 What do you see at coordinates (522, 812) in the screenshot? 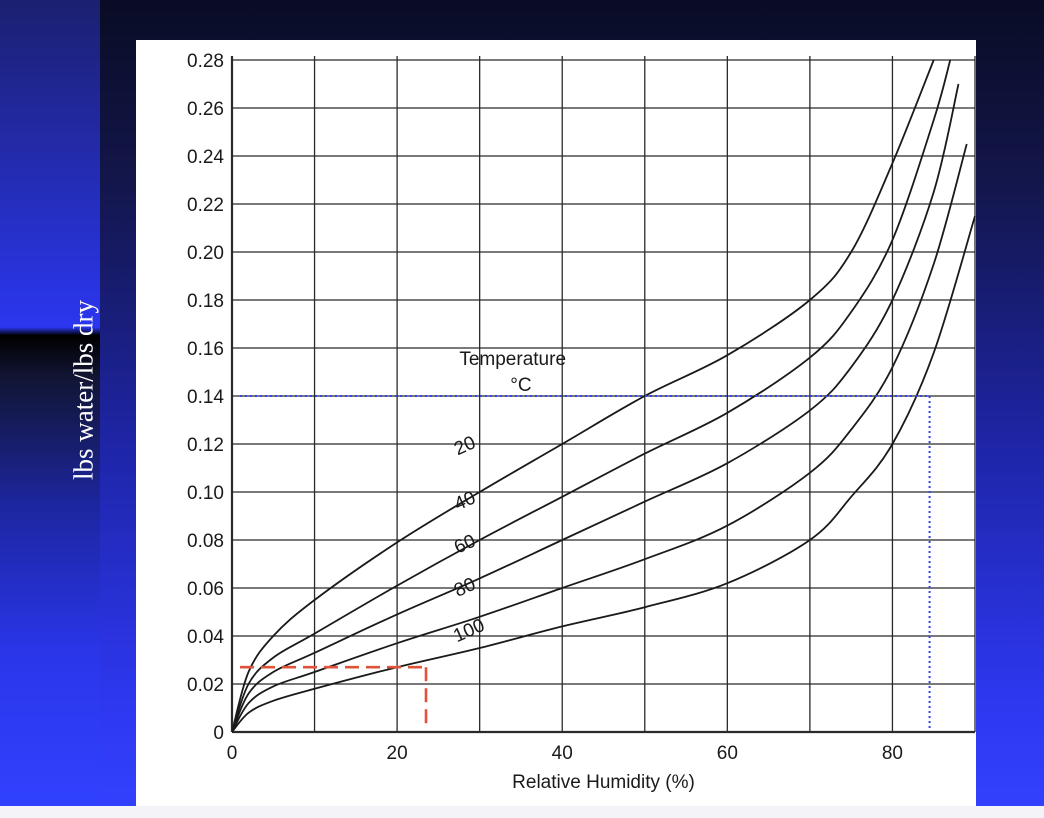
I see `slide-bottom-strip` at bounding box center [522, 812].